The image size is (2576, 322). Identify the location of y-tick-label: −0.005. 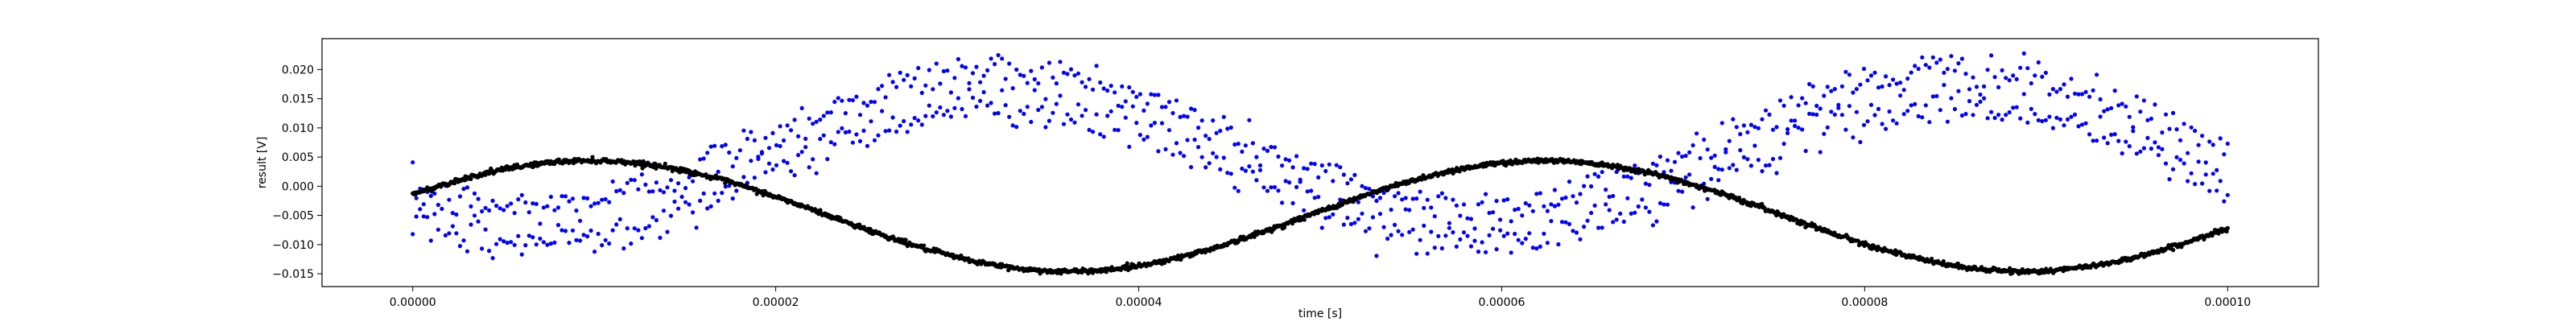
(293, 216).